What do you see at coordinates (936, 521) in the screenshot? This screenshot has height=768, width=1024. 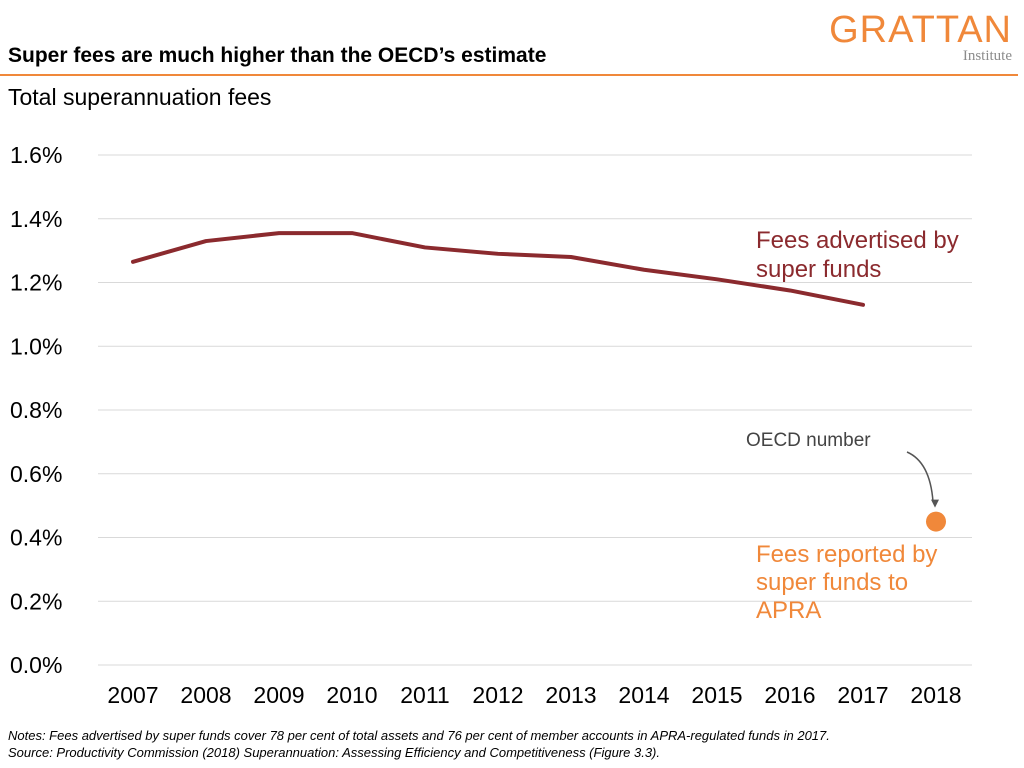 I see `apra-data-point` at bounding box center [936, 521].